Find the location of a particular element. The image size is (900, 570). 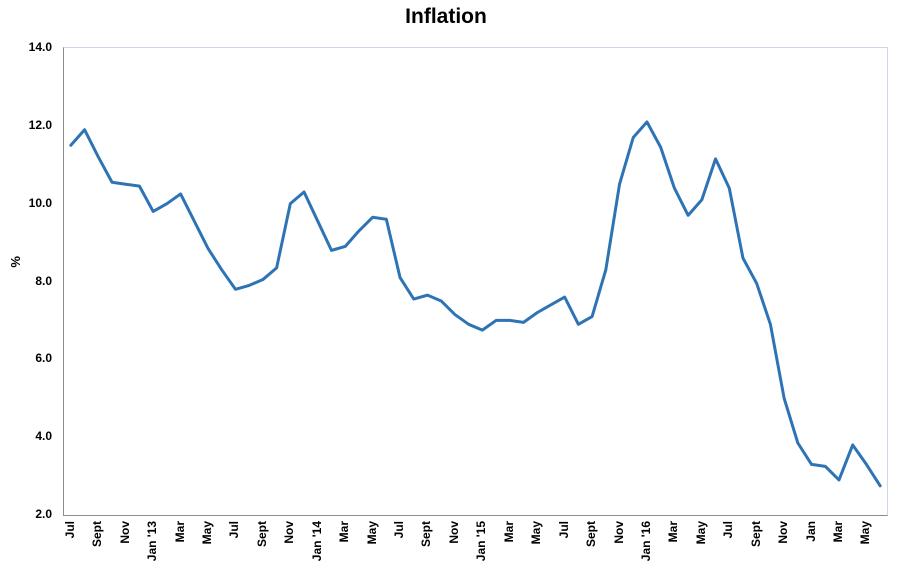

y-tick-label: 6.0 is located at coordinates (43, 358).